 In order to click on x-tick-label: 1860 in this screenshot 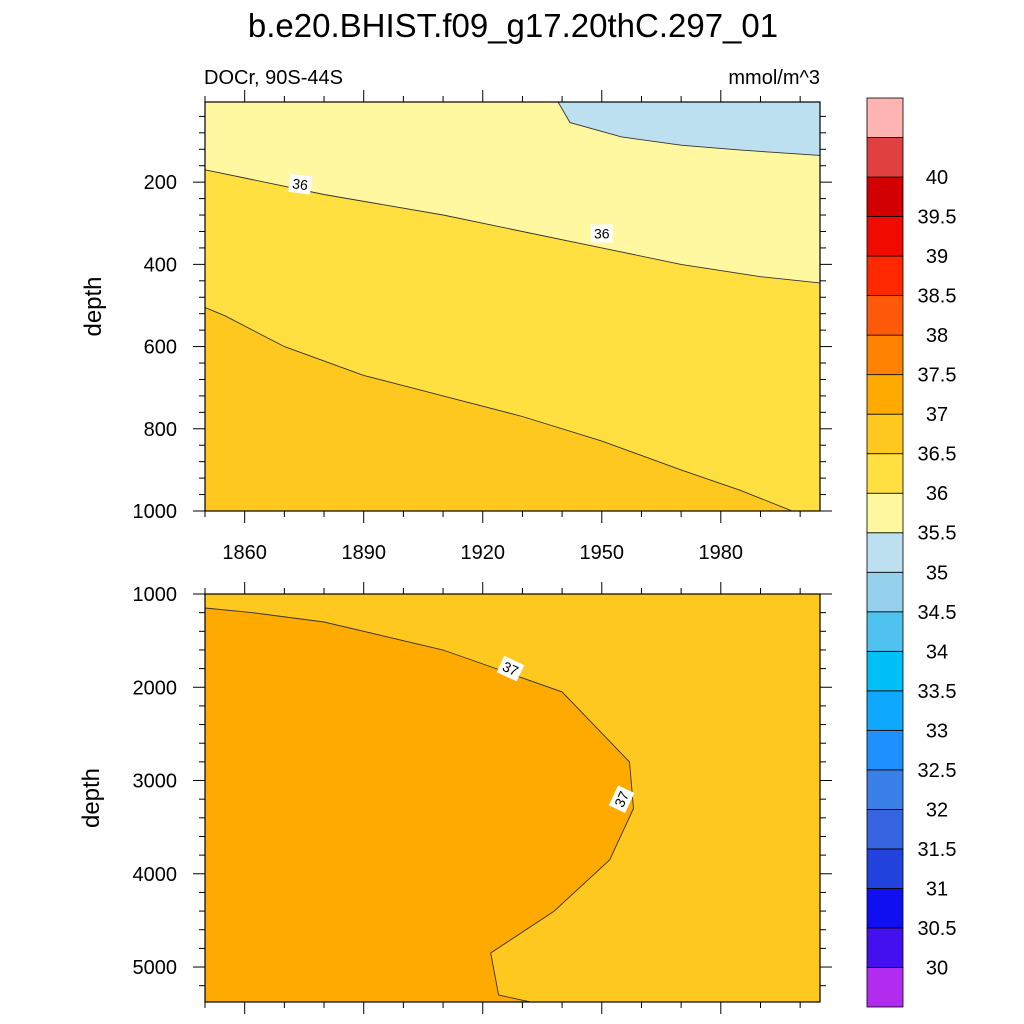, I will do `click(244, 553)`.